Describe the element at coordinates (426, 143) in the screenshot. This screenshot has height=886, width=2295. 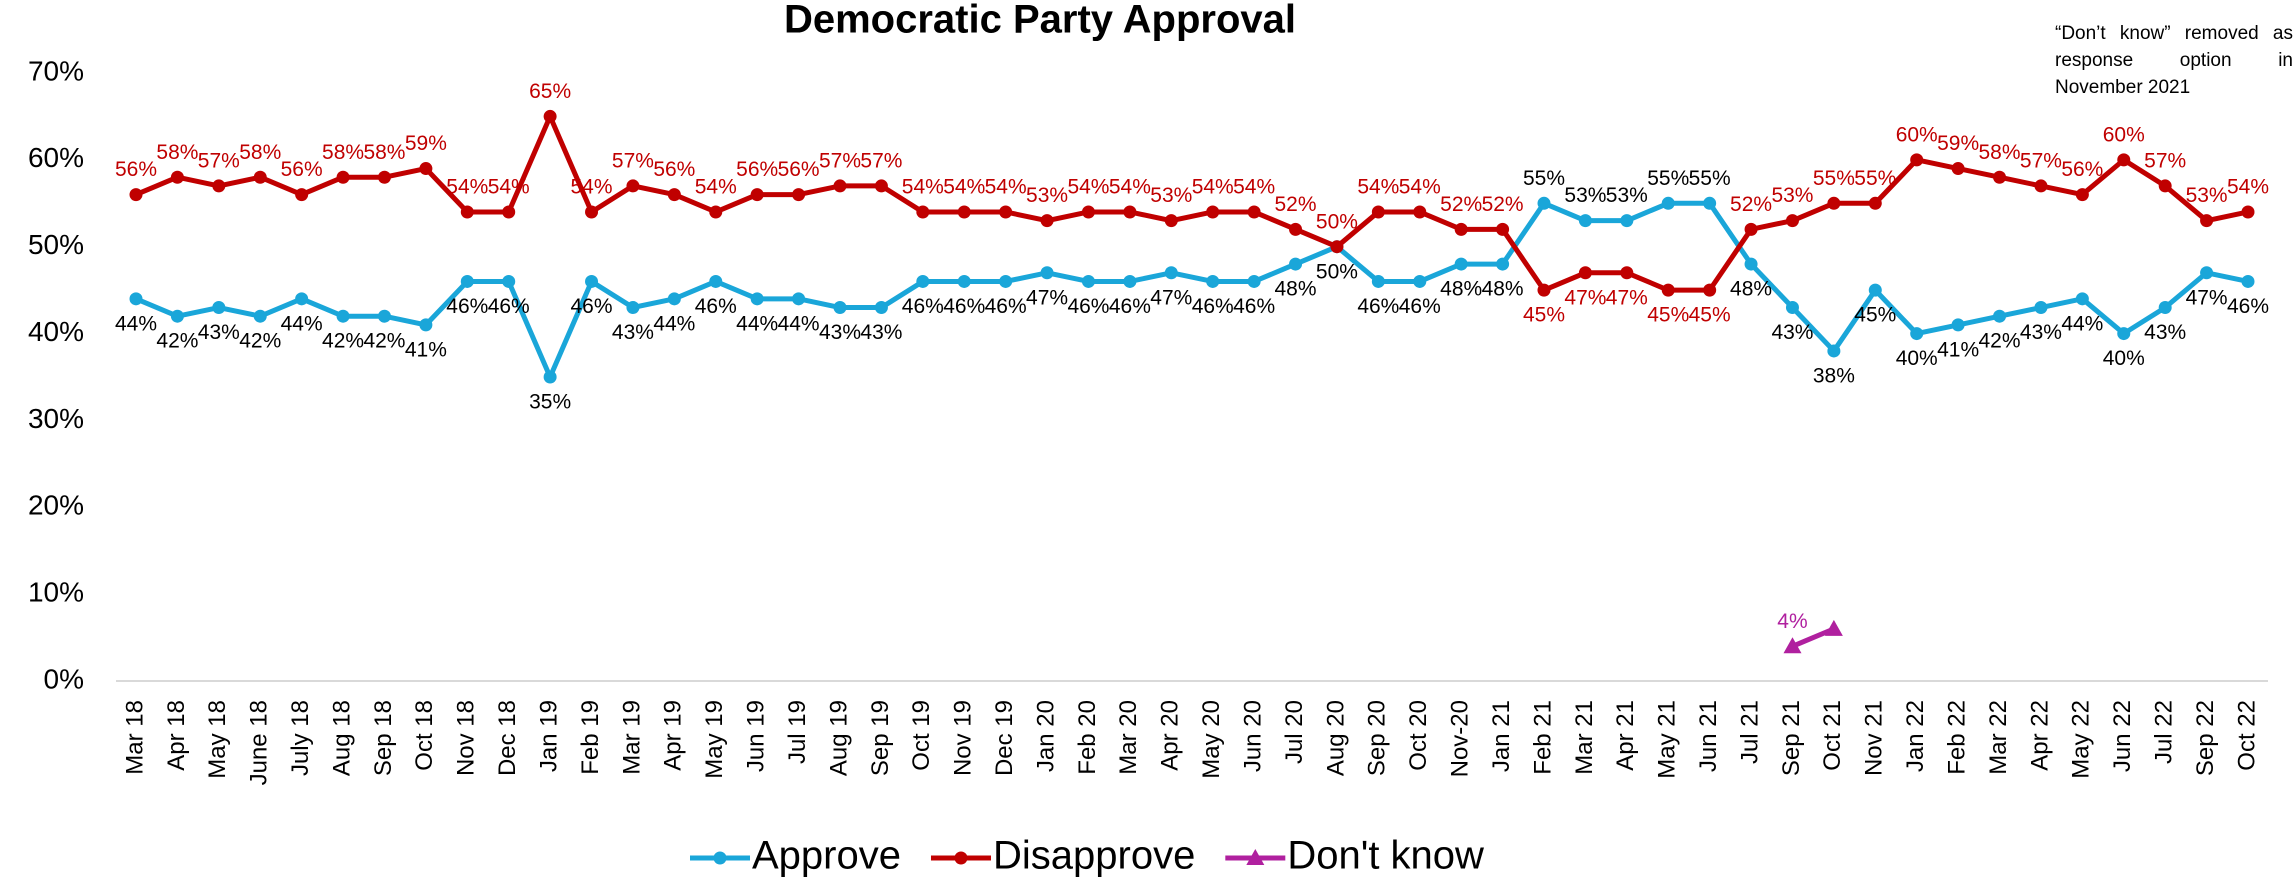
I see `data-label: 59%` at that location.